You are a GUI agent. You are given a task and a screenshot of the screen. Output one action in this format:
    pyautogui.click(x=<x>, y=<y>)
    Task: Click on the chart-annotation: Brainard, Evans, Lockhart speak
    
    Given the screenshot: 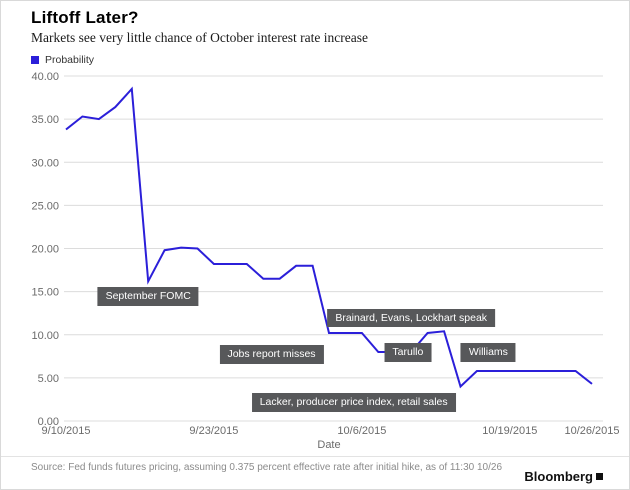 What is the action you would take?
    pyautogui.click(x=411, y=318)
    